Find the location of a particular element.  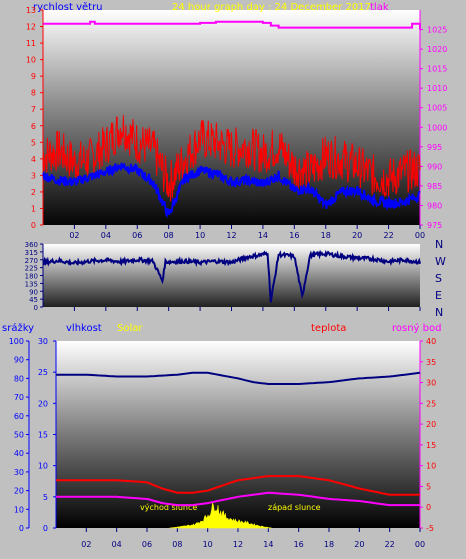

dew-point-series is located at coordinates (238, 499).